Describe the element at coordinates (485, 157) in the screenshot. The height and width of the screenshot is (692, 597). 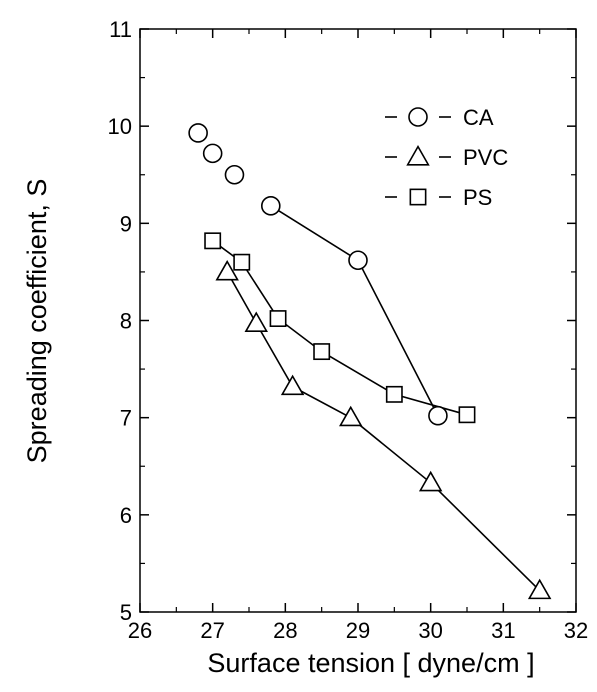
I see `legend-label-pvc: PVC` at that location.